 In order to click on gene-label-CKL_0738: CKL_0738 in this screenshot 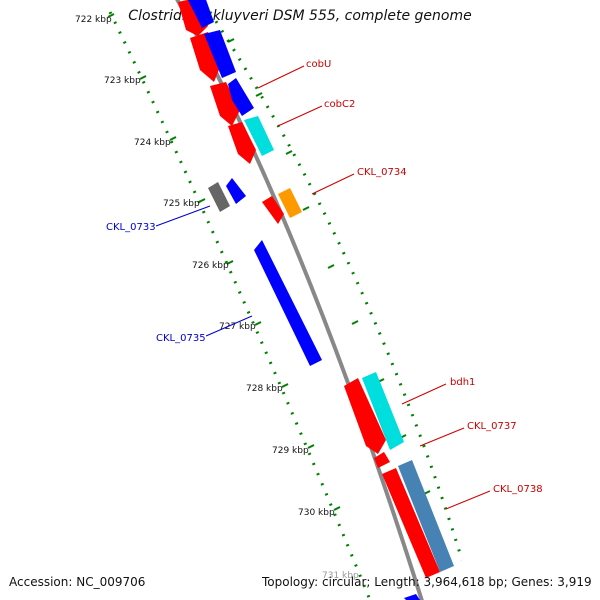, I will do `click(518, 489)`.